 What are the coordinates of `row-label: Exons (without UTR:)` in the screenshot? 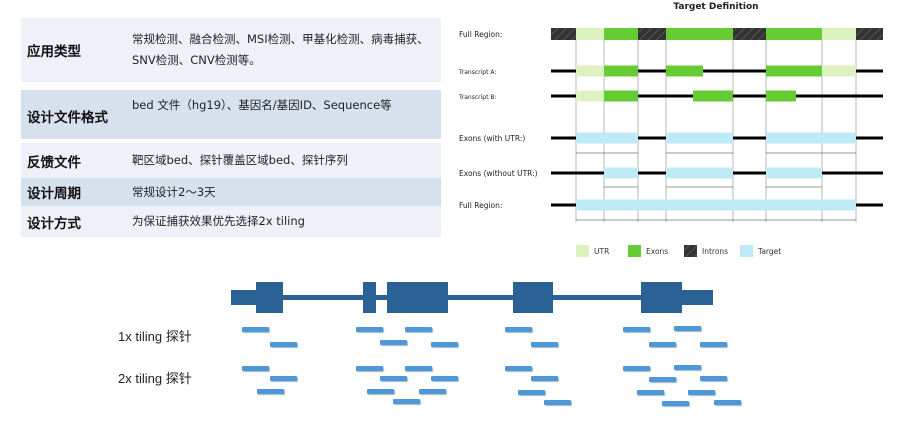 It's located at (498, 173).